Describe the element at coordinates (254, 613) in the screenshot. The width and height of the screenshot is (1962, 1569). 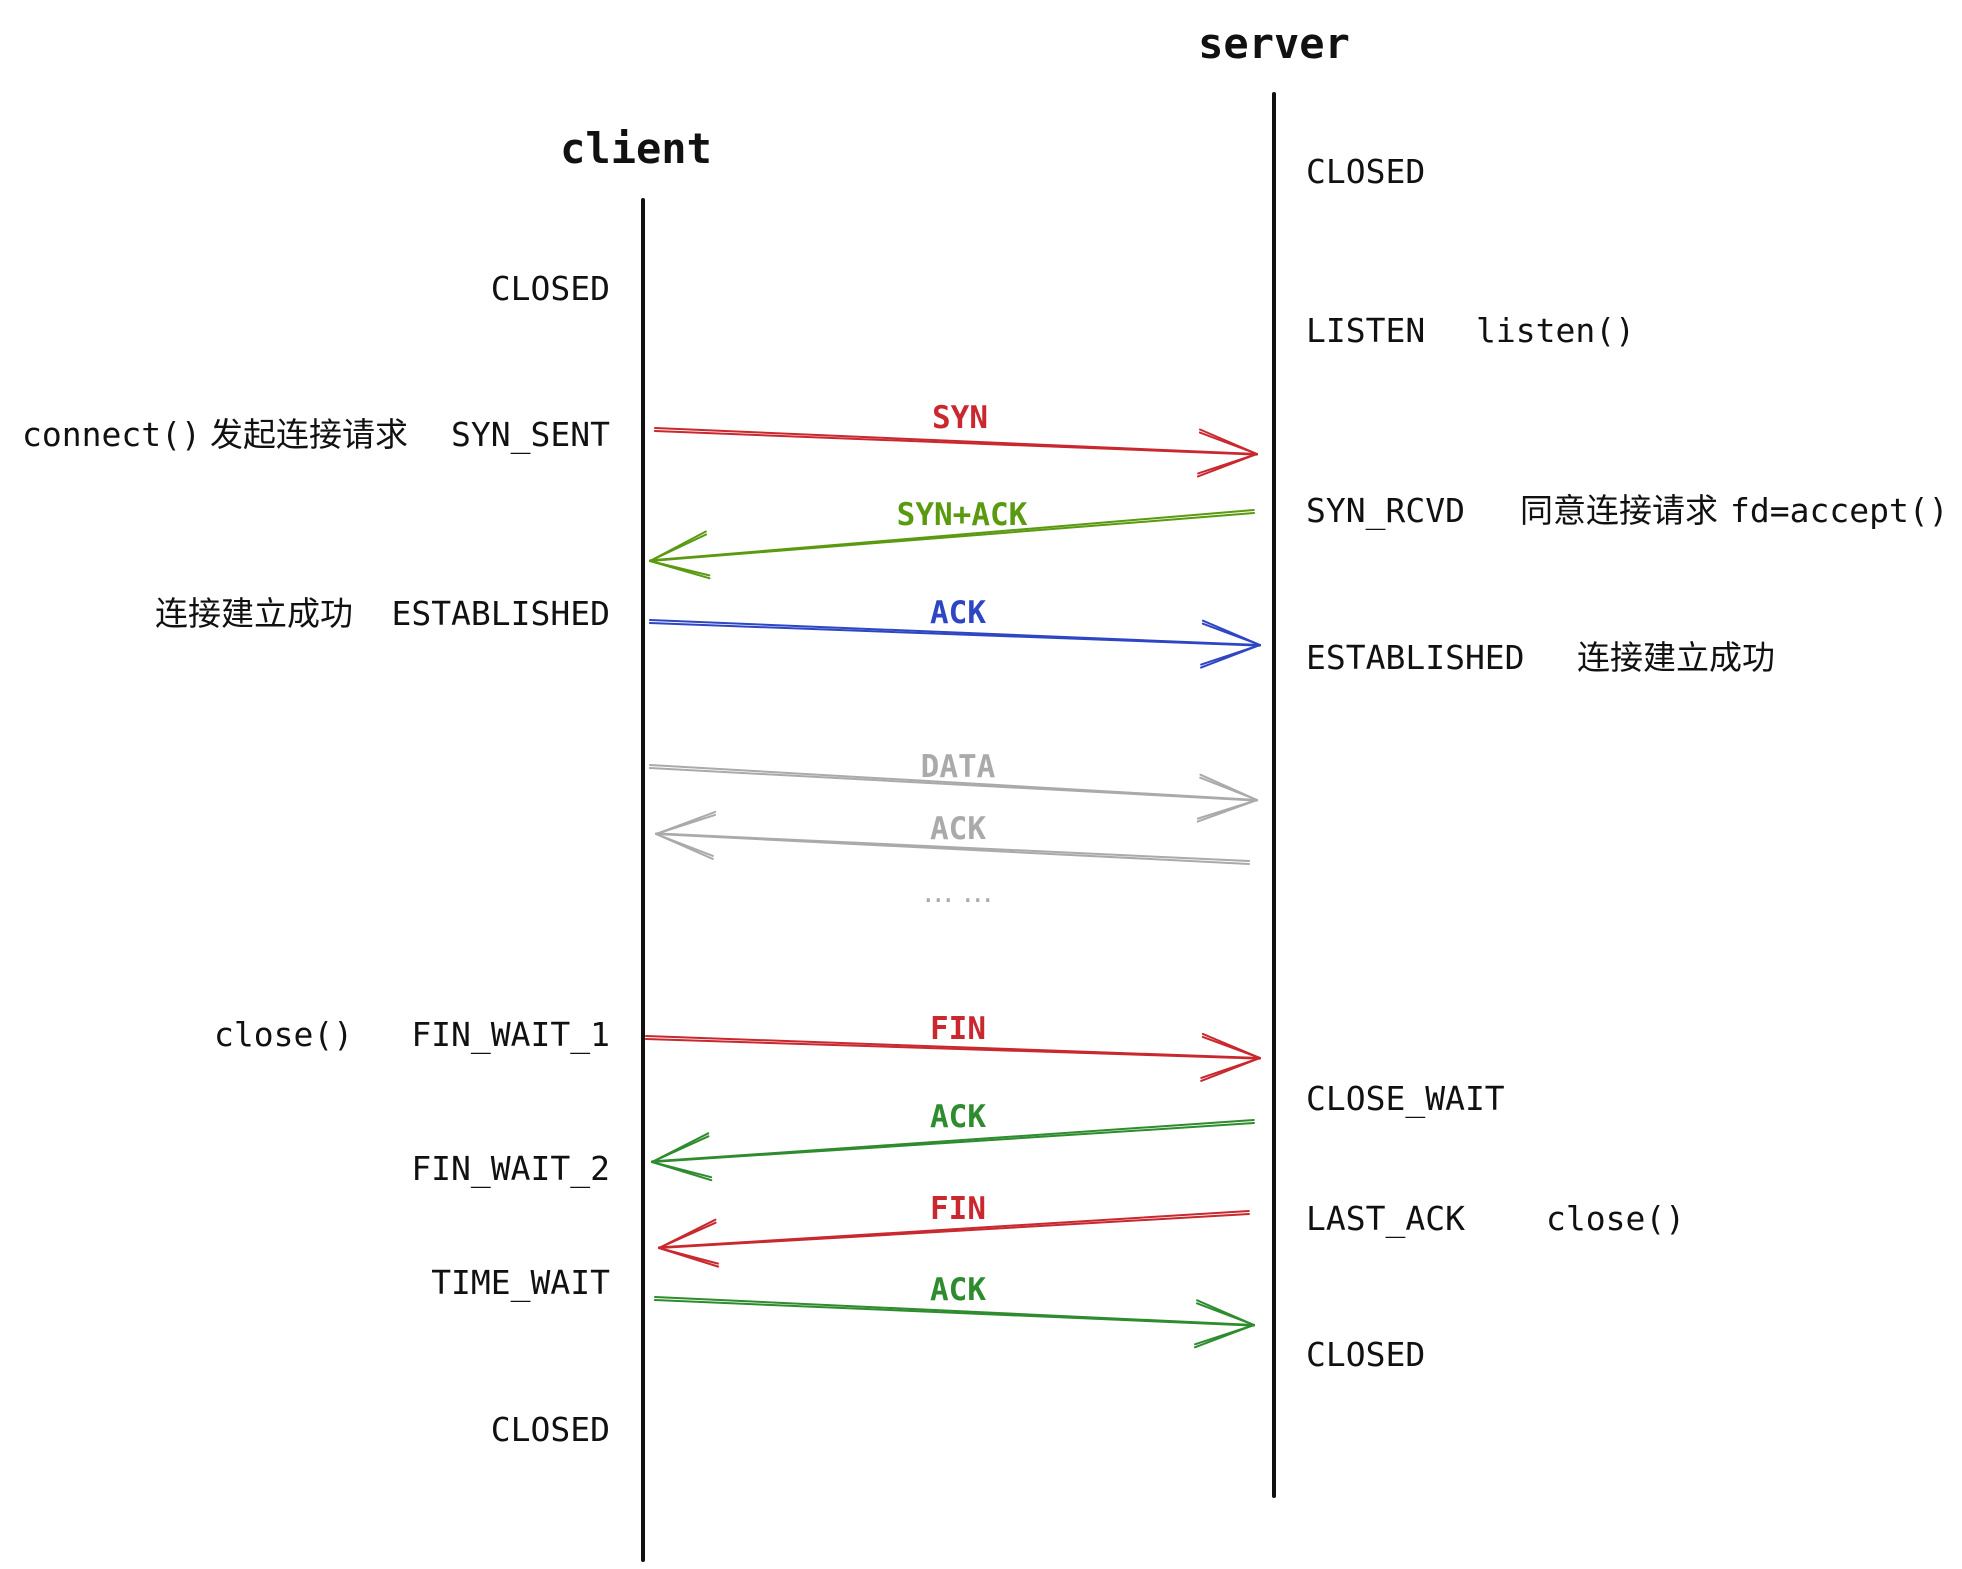
I see `client-note-established: 连接建立成功` at that location.